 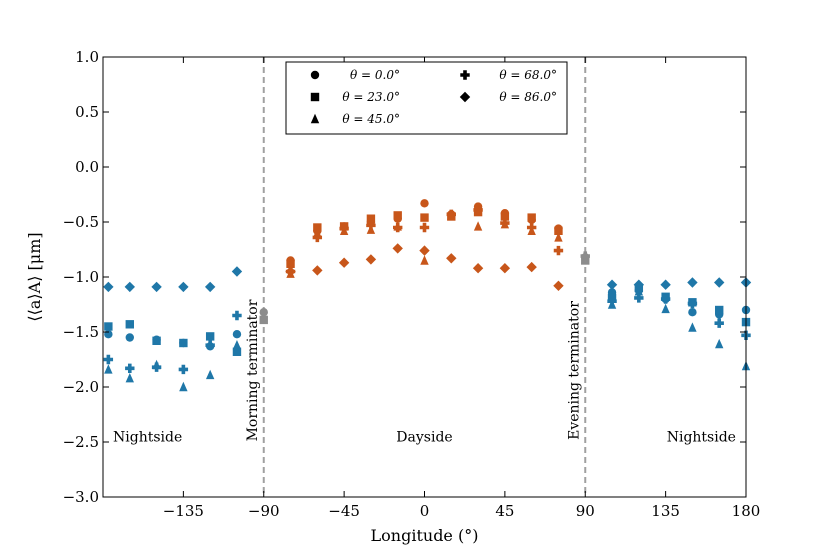 What do you see at coordinates (183, 511) in the screenshot?
I see `x-tick-label: −135` at bounding box center [183, 511].